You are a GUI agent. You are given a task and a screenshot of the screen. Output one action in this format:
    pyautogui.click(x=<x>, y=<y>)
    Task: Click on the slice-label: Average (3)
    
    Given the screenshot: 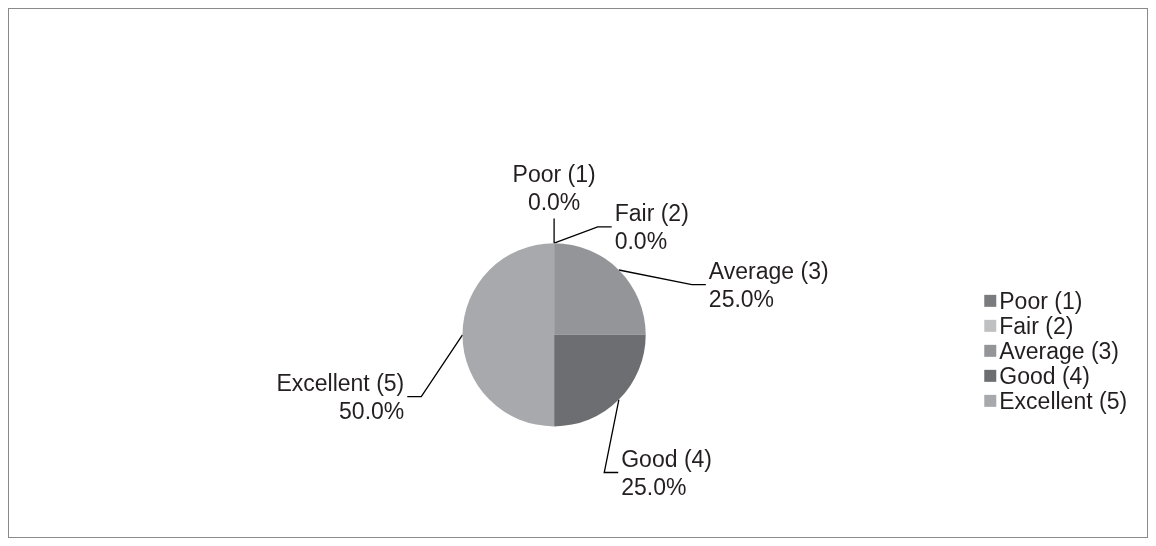 What is the action you would take?
    pyautogui.click(x=768, y=270)
    